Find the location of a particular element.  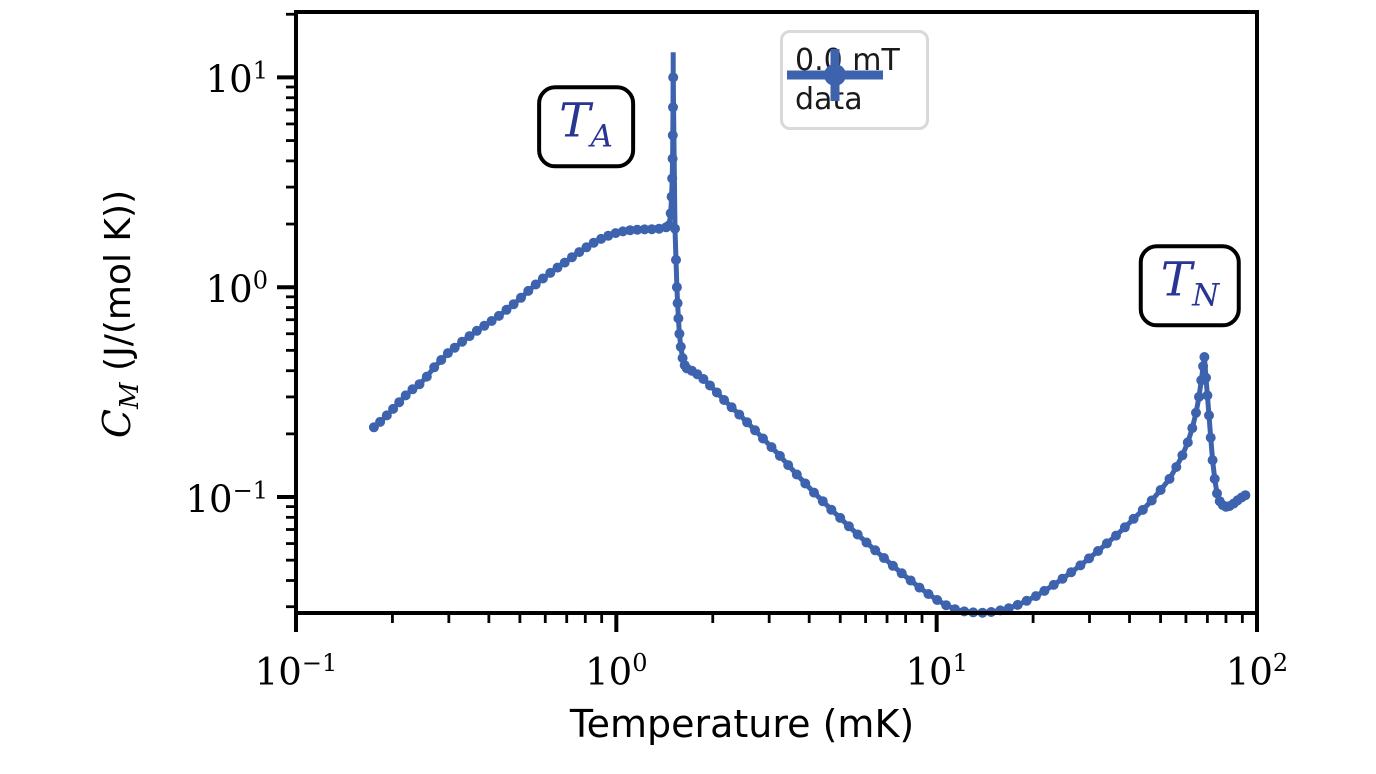

x-tick-label-2: 10¹ is located at coordinates (936, 671).